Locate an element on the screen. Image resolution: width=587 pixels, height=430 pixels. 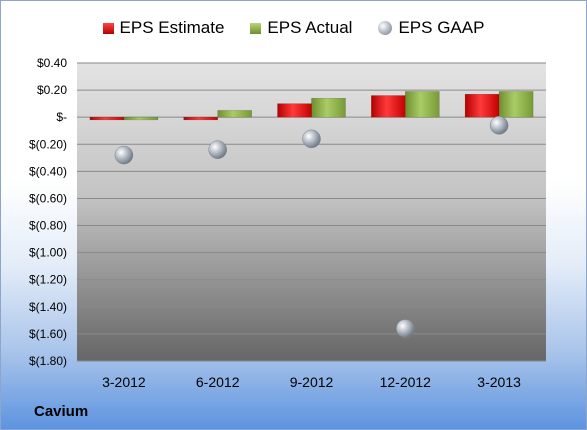
y-tick-label-5: $(0.60) is located at coordinates (48, 198).